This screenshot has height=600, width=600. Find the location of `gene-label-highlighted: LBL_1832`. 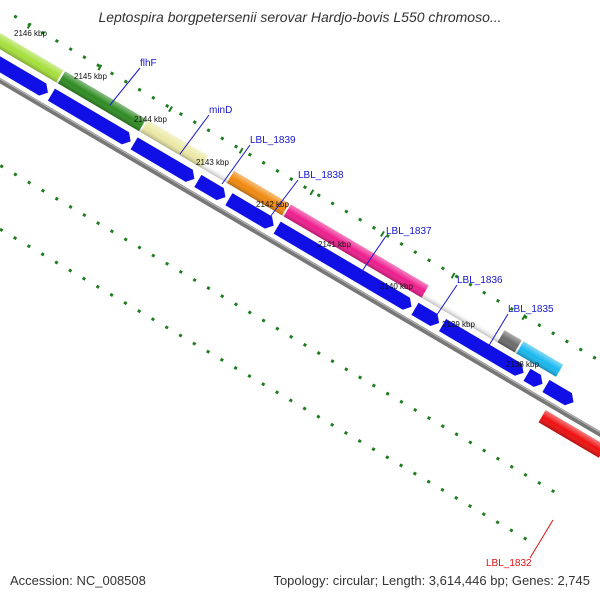

gene-label-highlighted: LBL_1832 is located at coordinates (509, 563).